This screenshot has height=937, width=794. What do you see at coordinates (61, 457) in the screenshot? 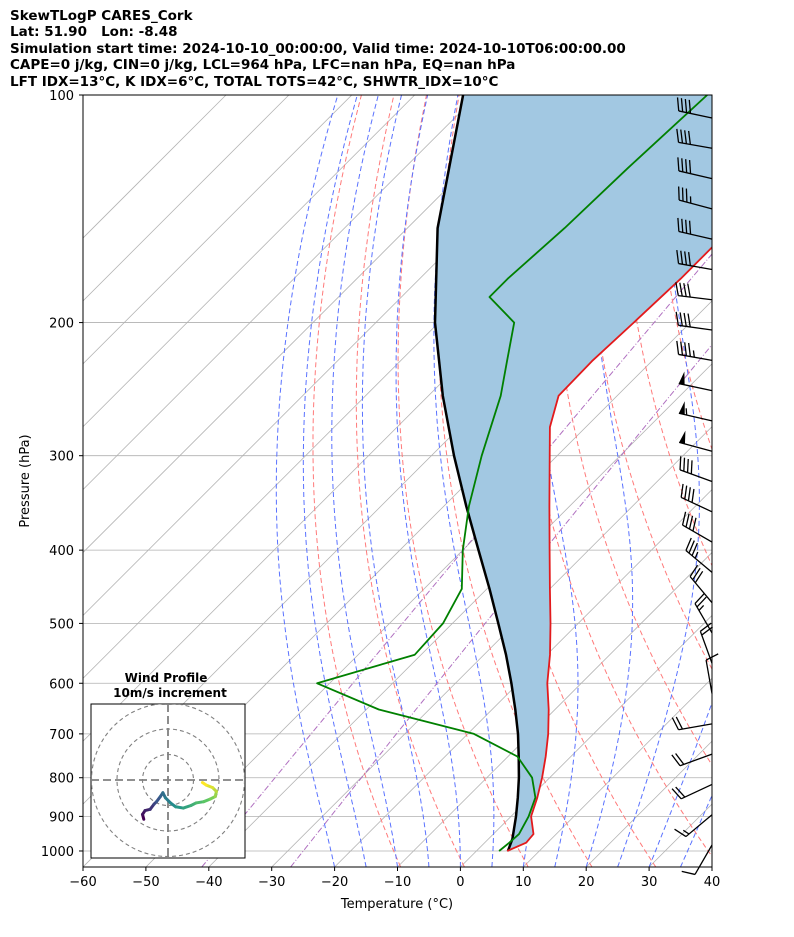
I see `y-tick-label: 300` at bounding box center [61, 457].